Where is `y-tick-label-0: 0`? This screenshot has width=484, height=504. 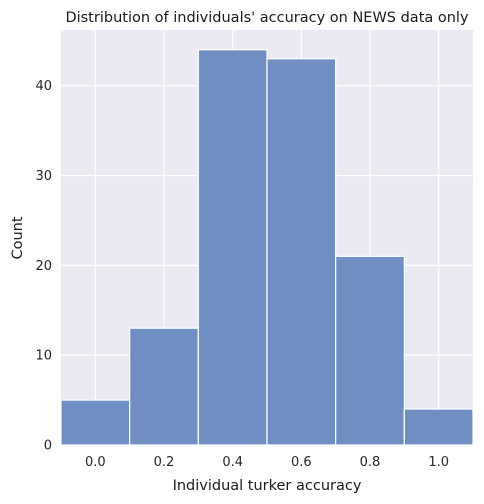
y-tick-label-0: 0 is located at coordinates (48, 446).